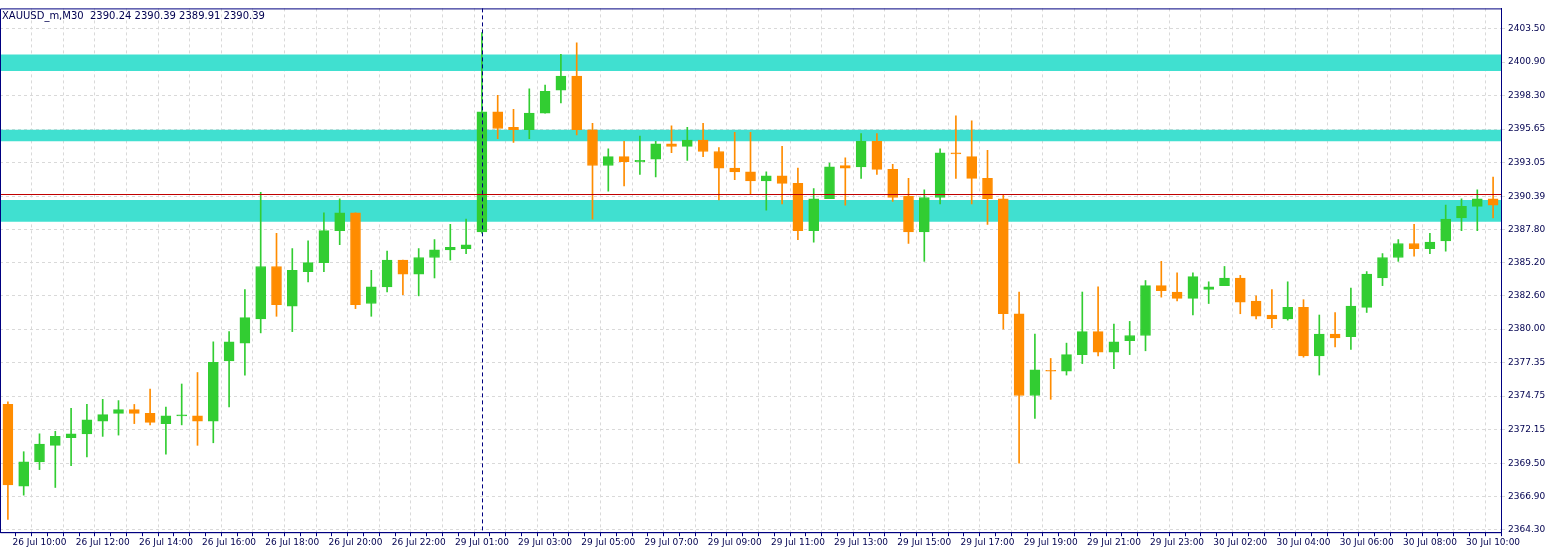 This screenshot has height=553, width=1561. What do you see at coordinates (608, 541) in the screenshot?
I see `x-tick-label: 29 Jul 05:00` at bounding box center [608, 541].